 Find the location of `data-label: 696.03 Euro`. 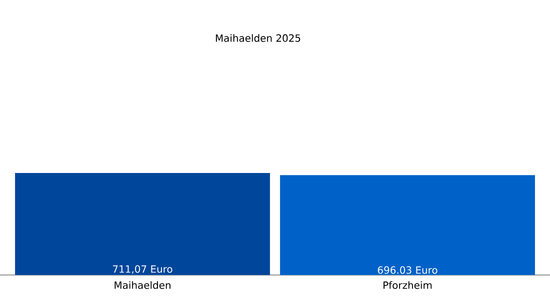

data-label: 696.03 Euro is located at coordinates (408, 270).